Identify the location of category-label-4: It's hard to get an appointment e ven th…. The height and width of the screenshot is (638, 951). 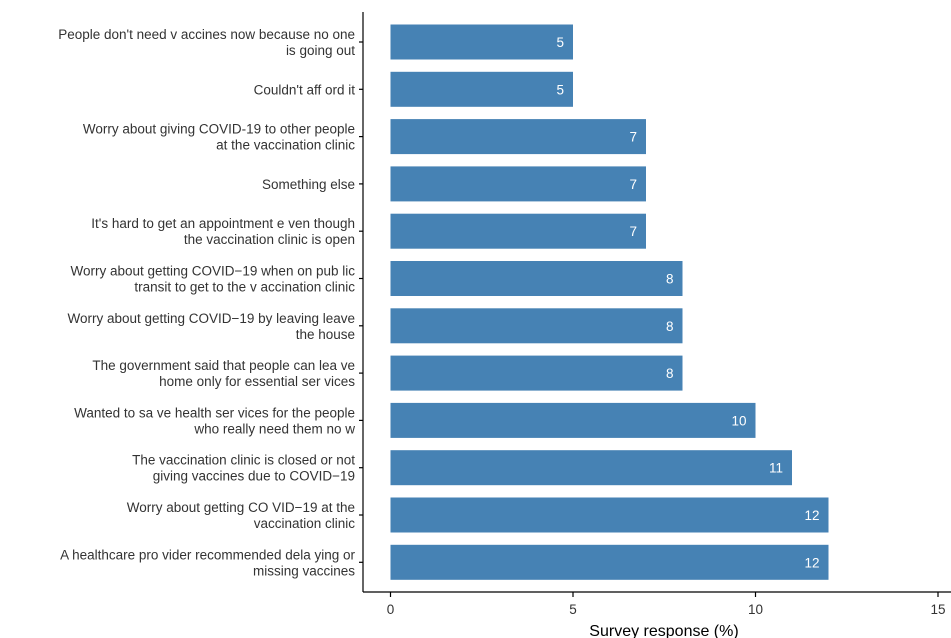
(223, 231).